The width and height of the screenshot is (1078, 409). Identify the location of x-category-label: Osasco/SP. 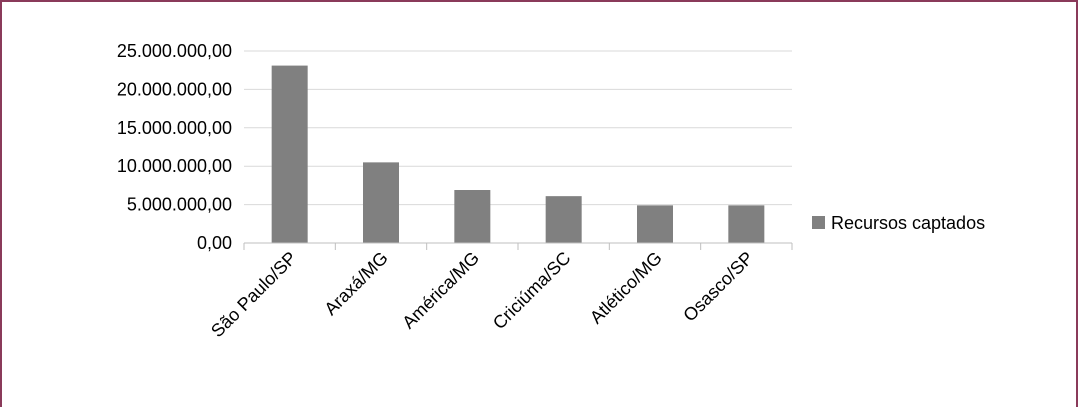
(718, 287).